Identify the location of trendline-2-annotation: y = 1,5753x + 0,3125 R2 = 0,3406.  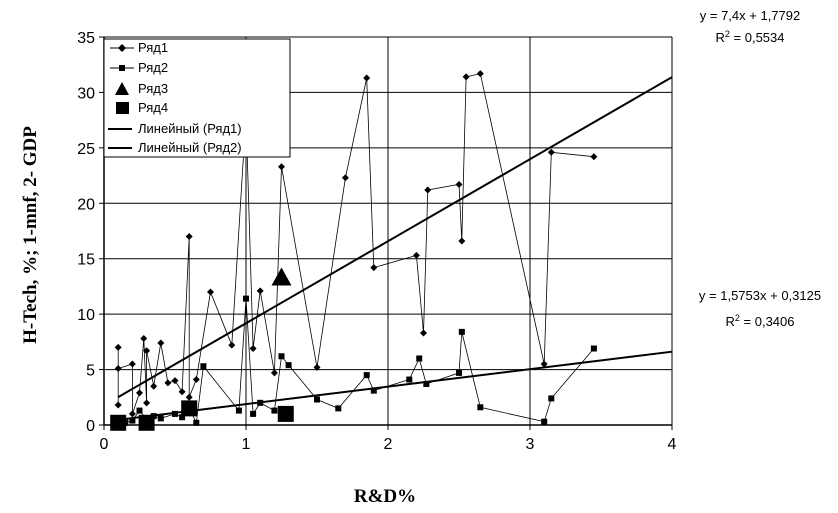
(760, 308).